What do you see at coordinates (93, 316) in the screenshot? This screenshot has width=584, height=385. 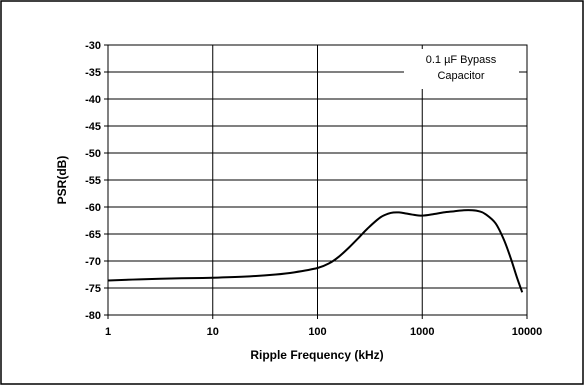 I see `y-tick-label: -80` at bounding box center [93, 316].